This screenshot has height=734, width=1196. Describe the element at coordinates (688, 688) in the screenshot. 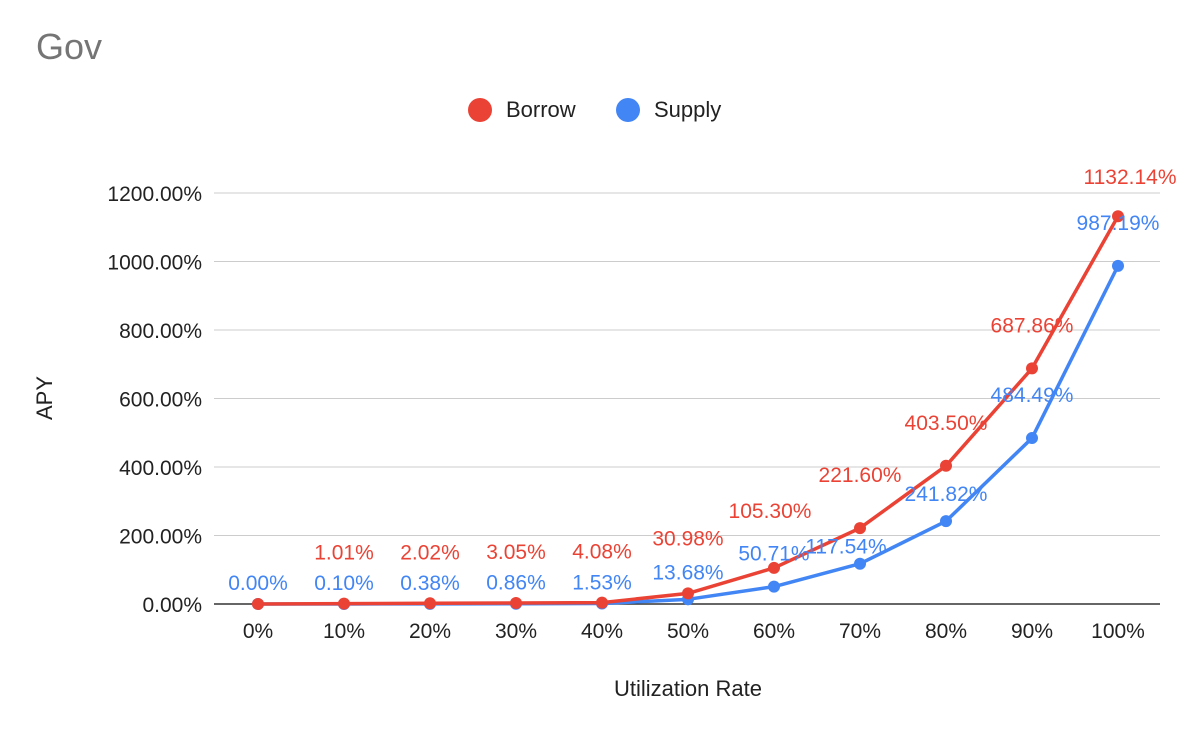

I see `x-axis-label: Utilization Rate` at that location.